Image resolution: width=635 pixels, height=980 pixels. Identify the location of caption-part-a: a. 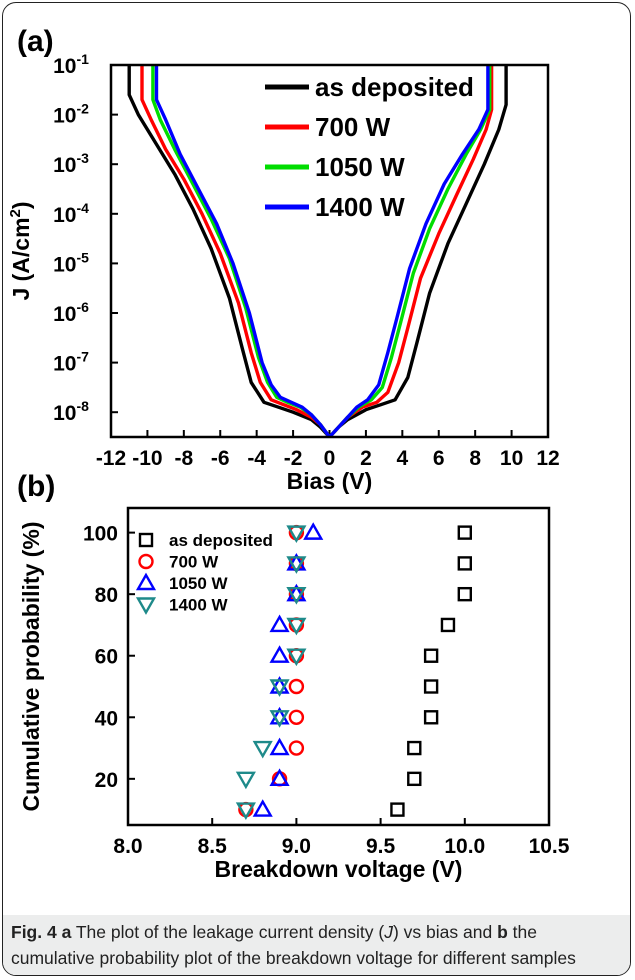
(66, 932).